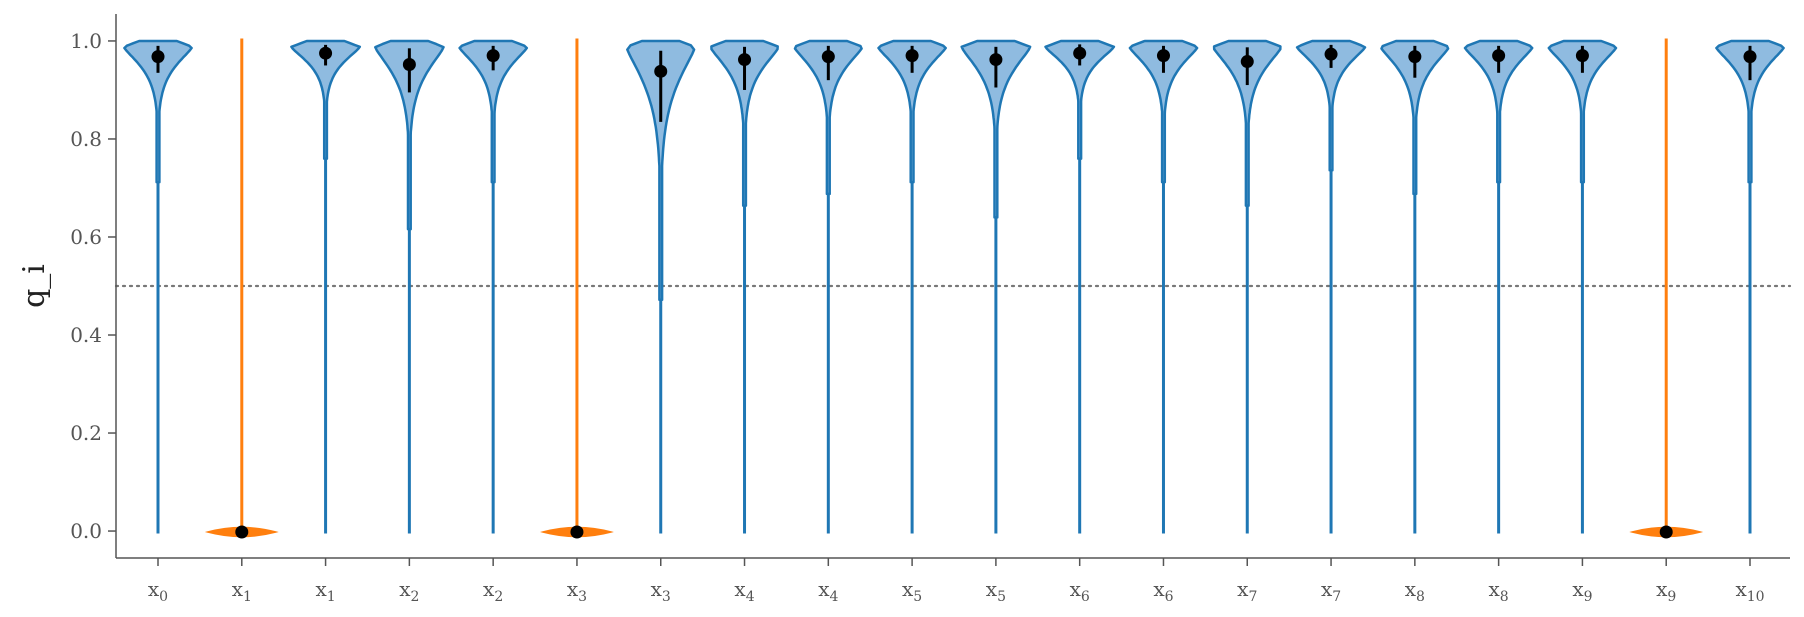 The width and height of the screenshot is (1804, 617). I want to click on y-tick-label: 0.0, so click(86, 531).